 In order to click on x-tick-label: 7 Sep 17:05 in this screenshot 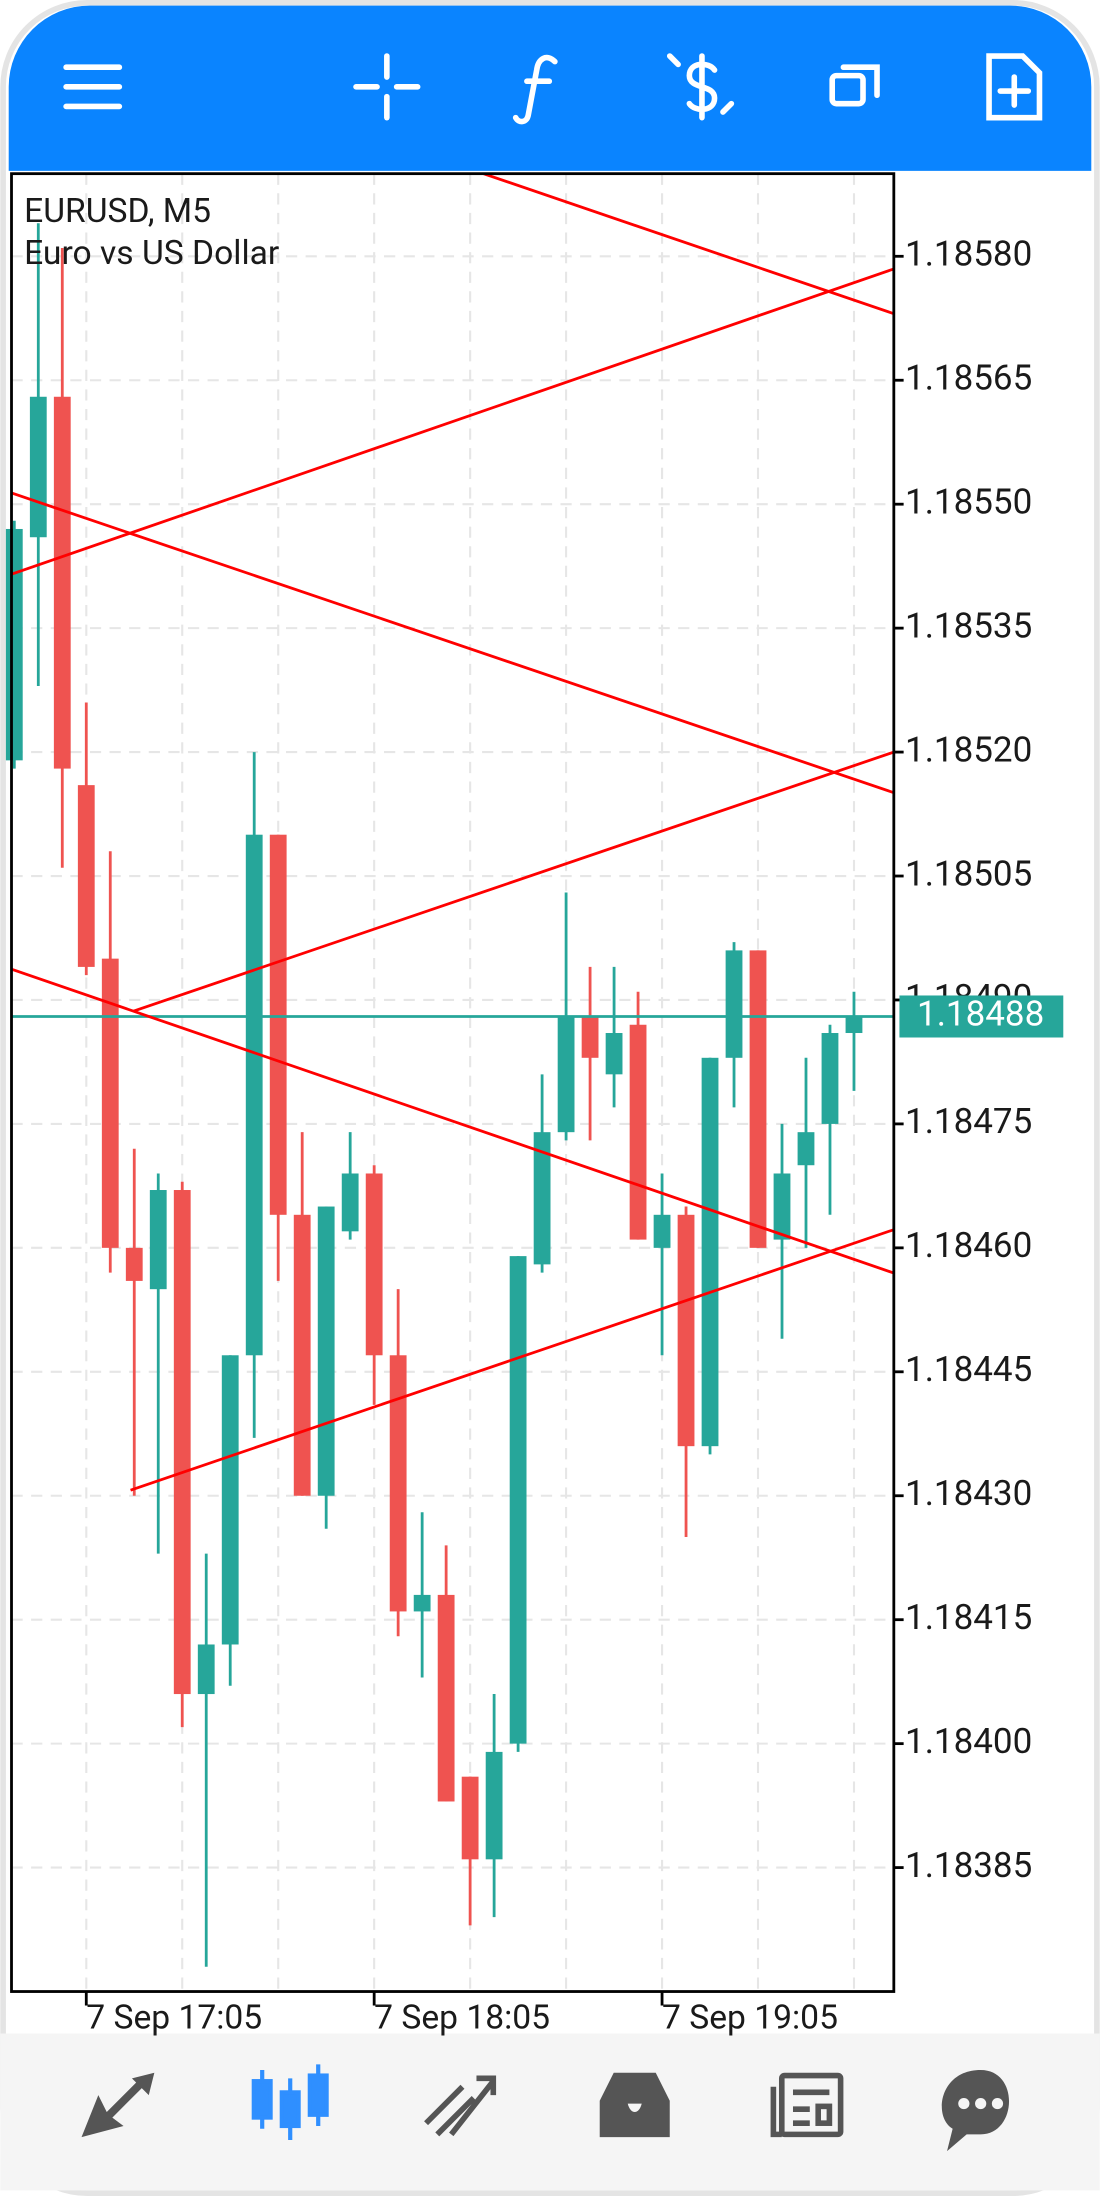, I will do `click(174, 2017)`.